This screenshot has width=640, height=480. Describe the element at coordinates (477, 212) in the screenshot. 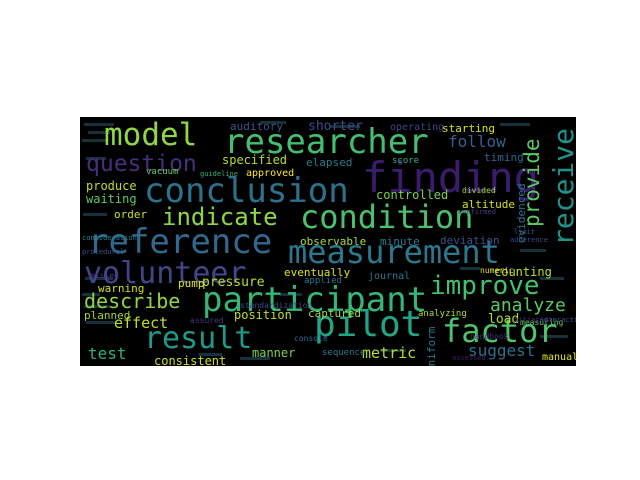

I see `word: confirmed` at that location.